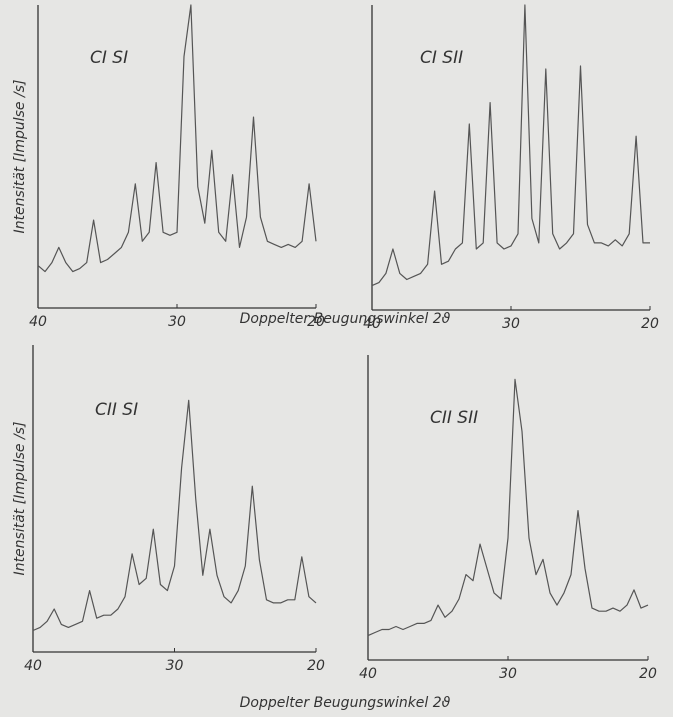 Image resolution: width=673 pixels, height=717 pixels. I want to click on panel-title: CII SII, so click(454, 418).